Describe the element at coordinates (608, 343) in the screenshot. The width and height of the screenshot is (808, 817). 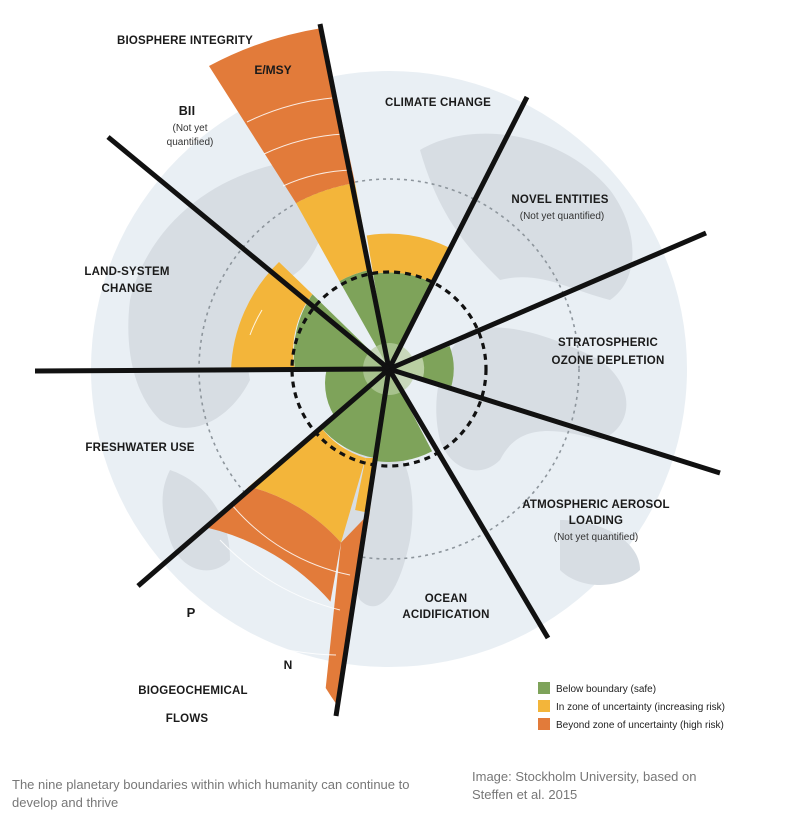
I see `label-ozone-1: STRATOSPHERIC` at that location.